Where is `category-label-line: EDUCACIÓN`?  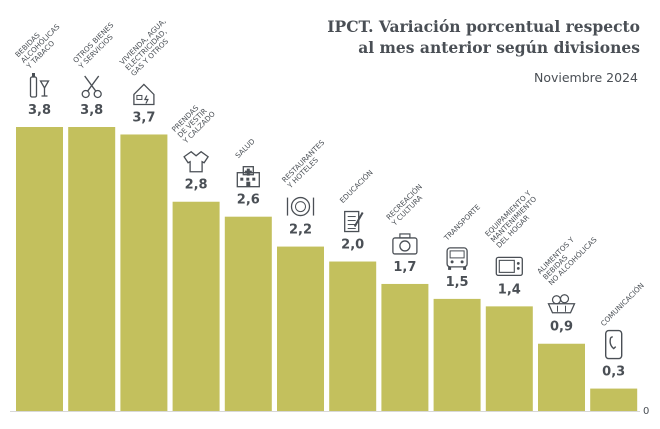
category-label-line: EDUCACIÓN is located at coordinates (356, 186).